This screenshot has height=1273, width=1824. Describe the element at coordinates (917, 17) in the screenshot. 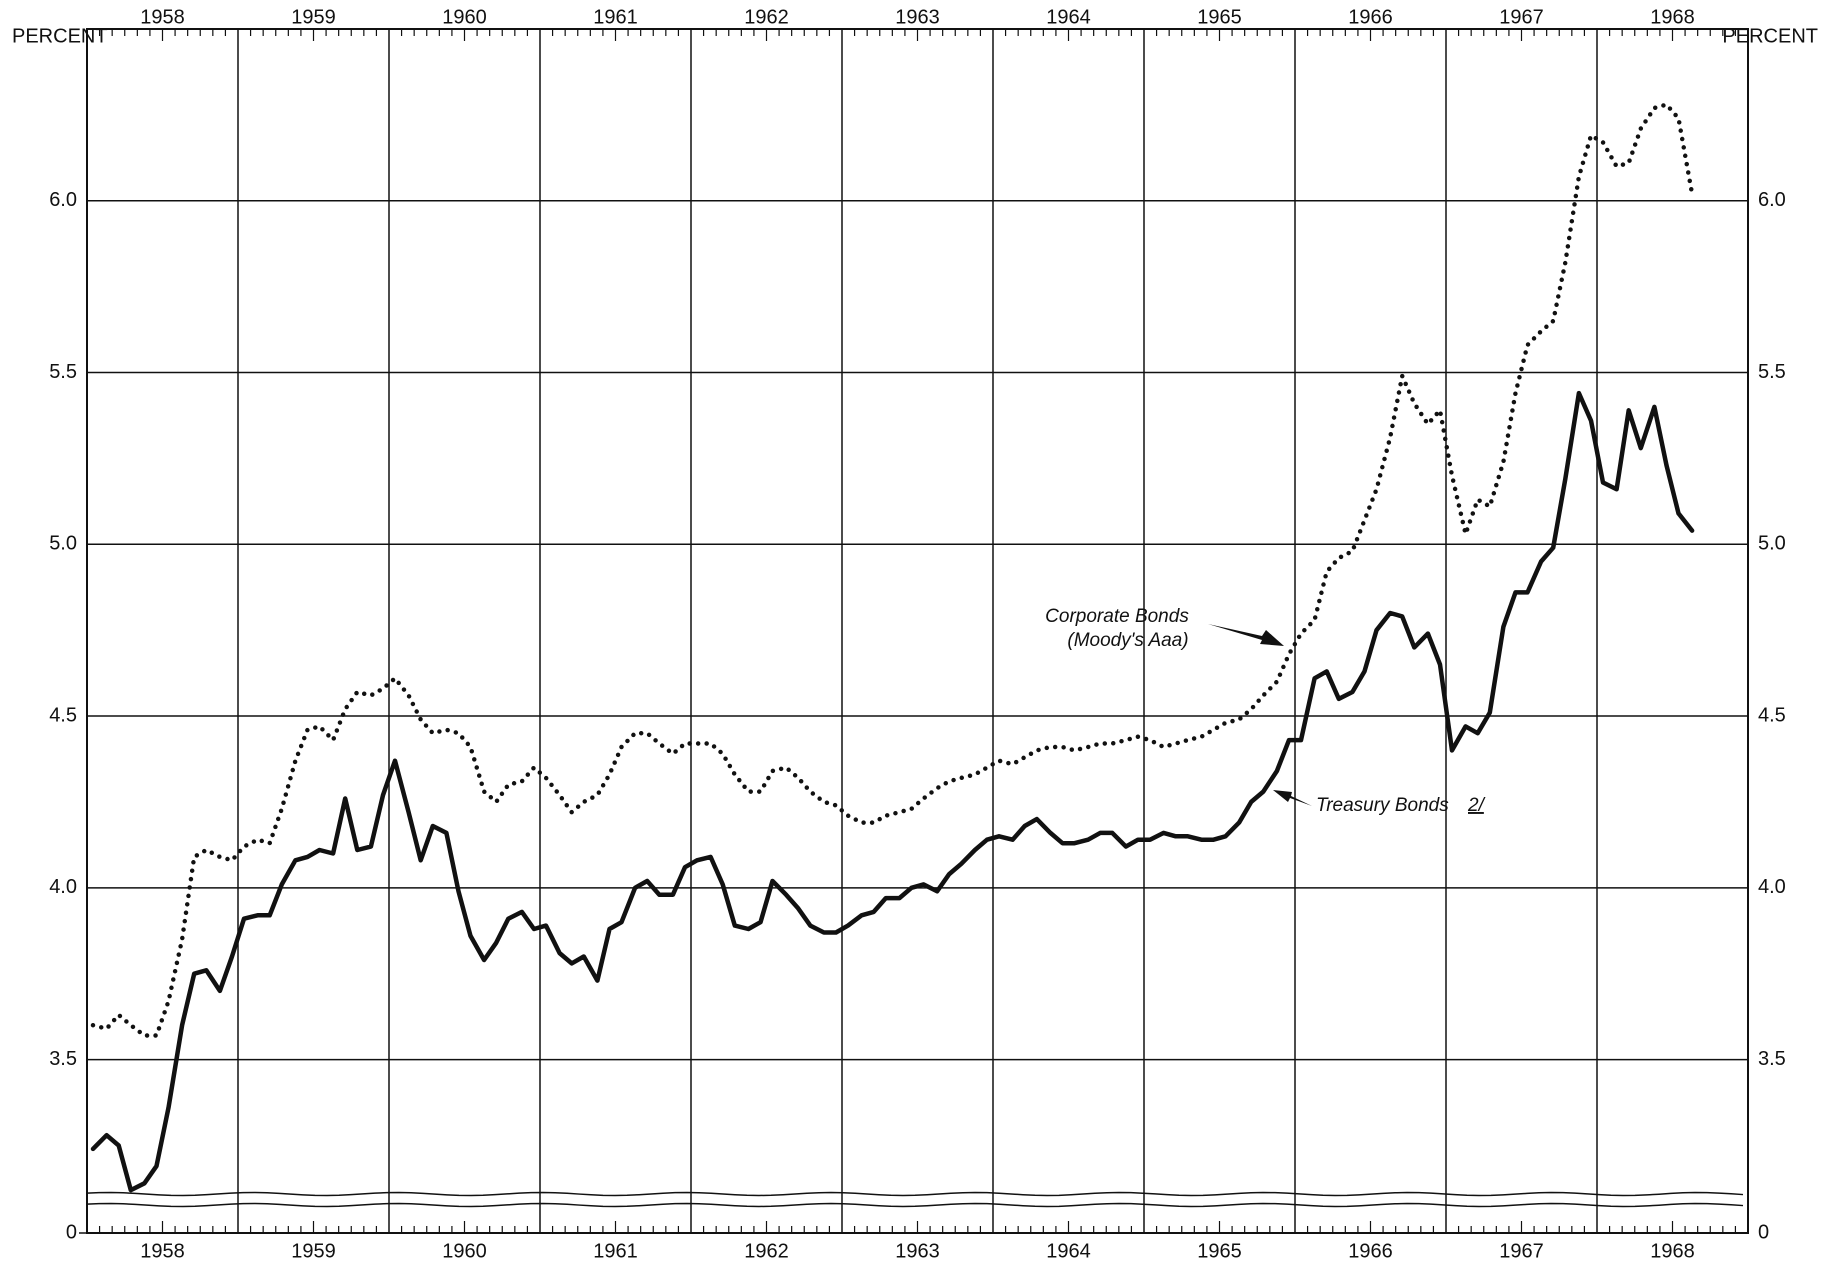

I see `x-tick-label-top: 1963` at that location.